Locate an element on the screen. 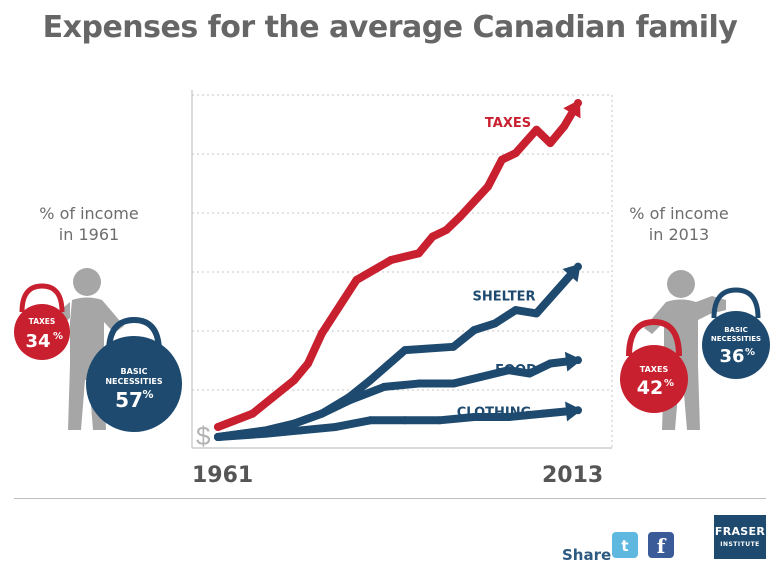  left-caption-line2: in 1961 is located at coordinates (89, 234).